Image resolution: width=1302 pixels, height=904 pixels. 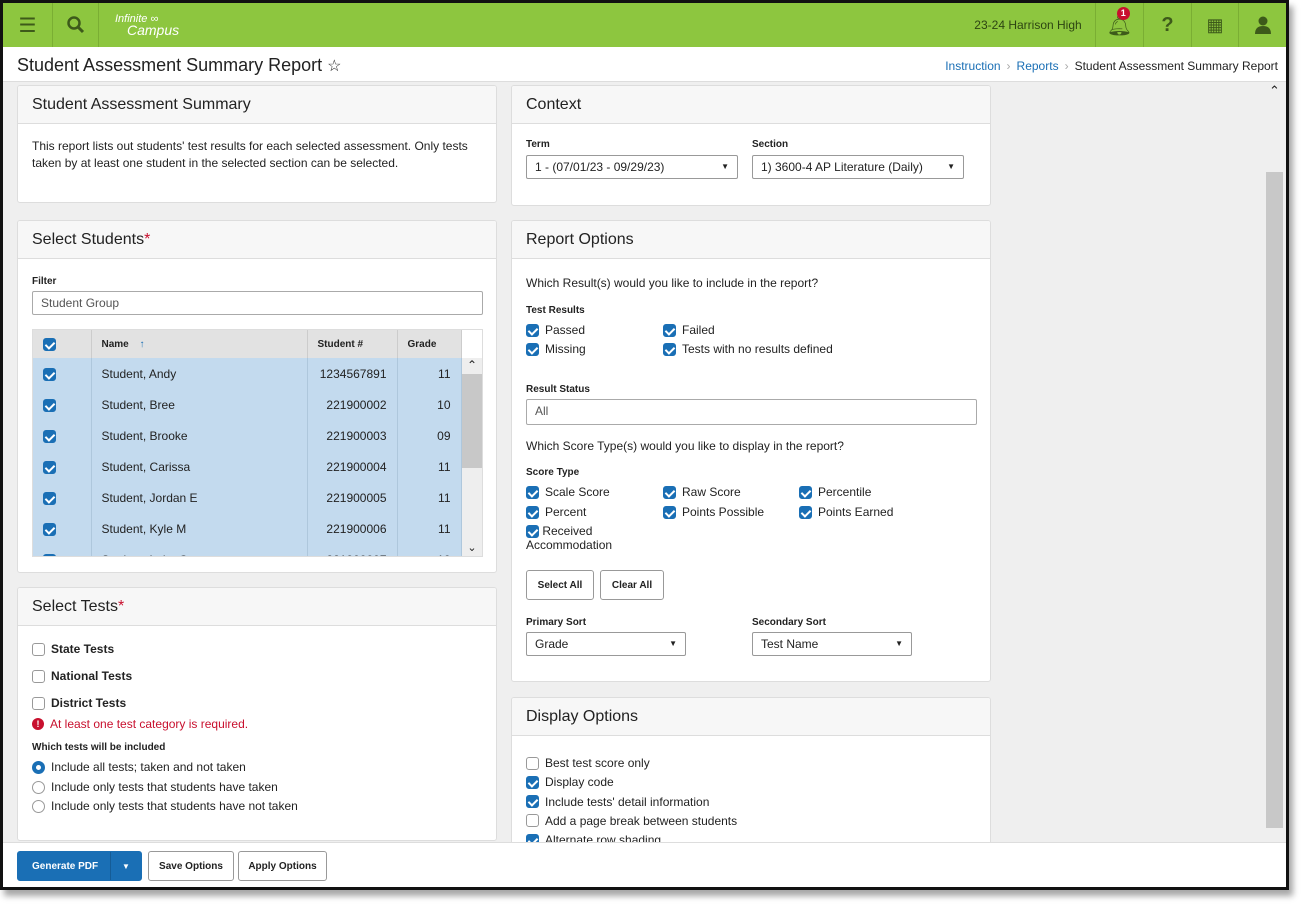 I want to click on user-icon, so click(x=1262, y=25).